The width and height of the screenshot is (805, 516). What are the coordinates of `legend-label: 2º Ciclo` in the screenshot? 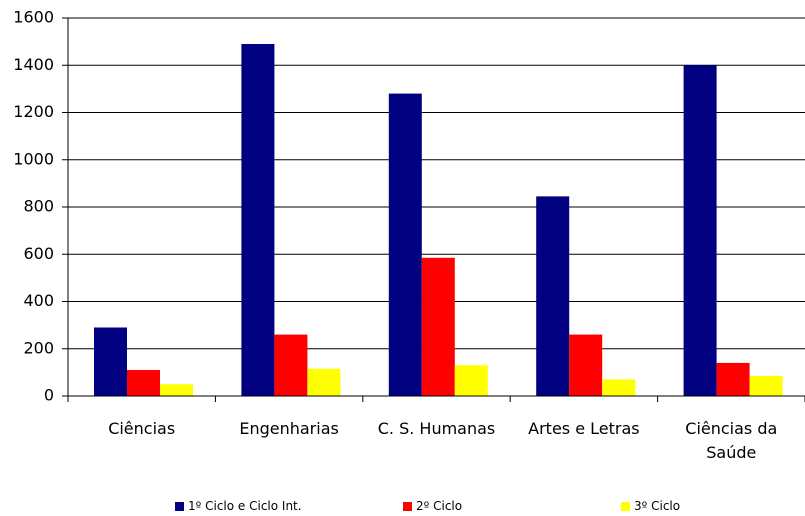 It's located at (439, 506).